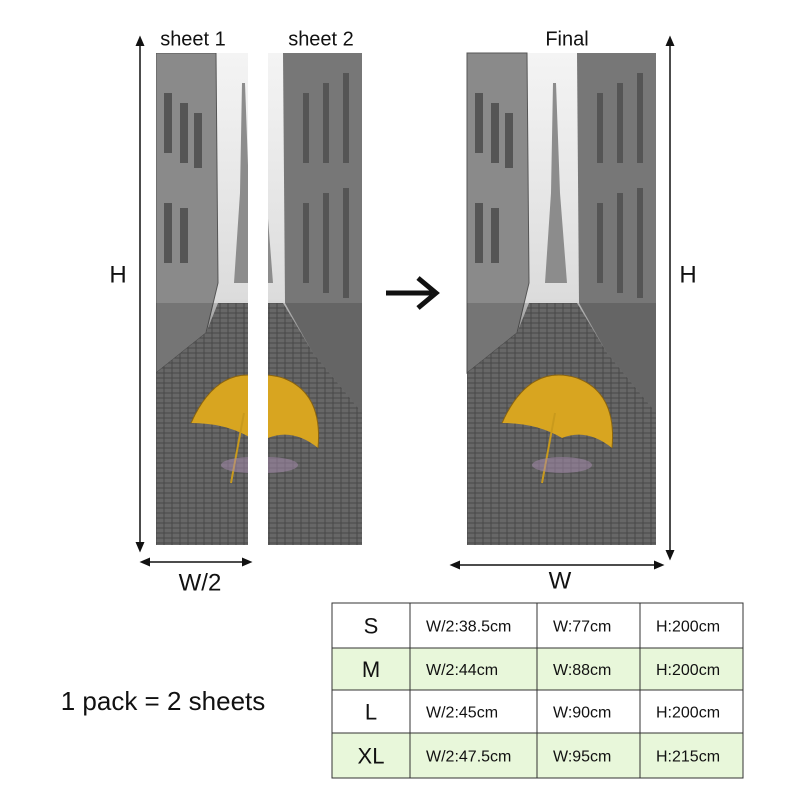  I want to click on pack-note: 1 pack = 2 sheets, so click(163, 701).